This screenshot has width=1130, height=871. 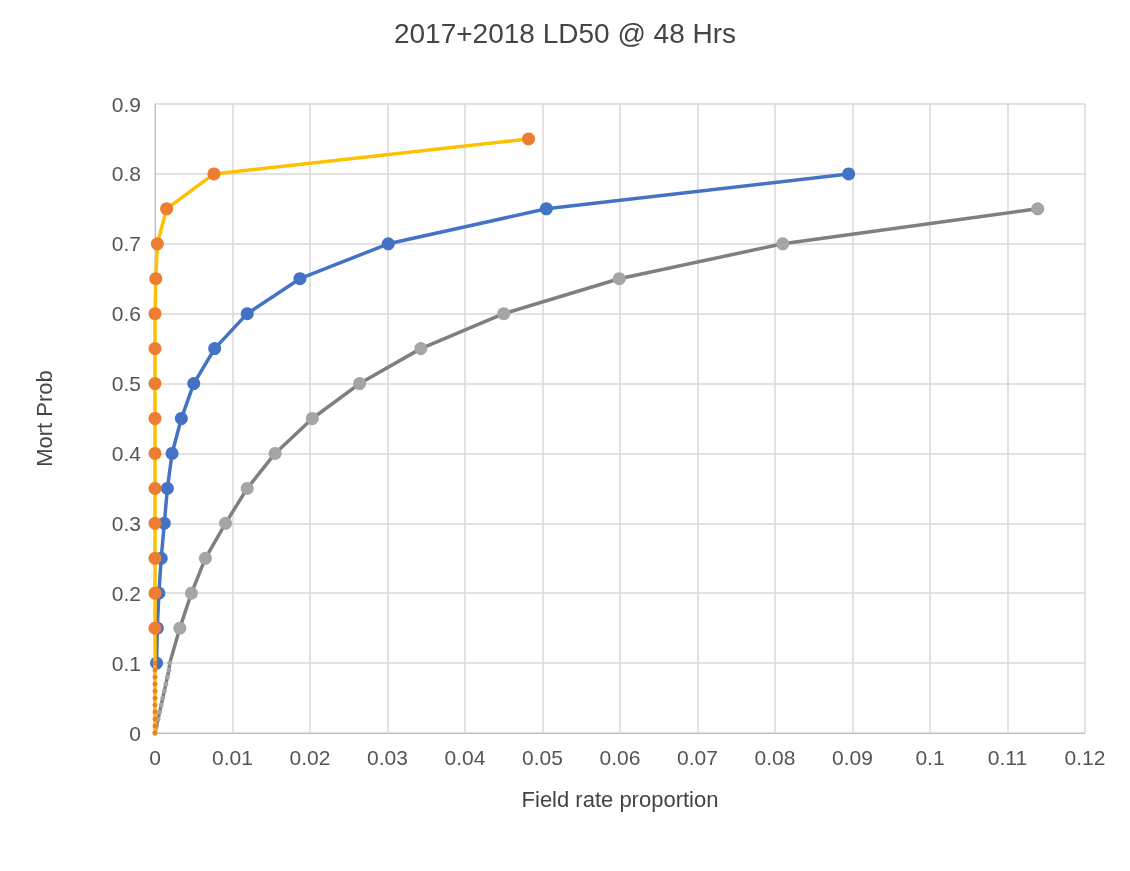 I want to click on x-tick-label: 0.11, so click(x=1007, y=757).